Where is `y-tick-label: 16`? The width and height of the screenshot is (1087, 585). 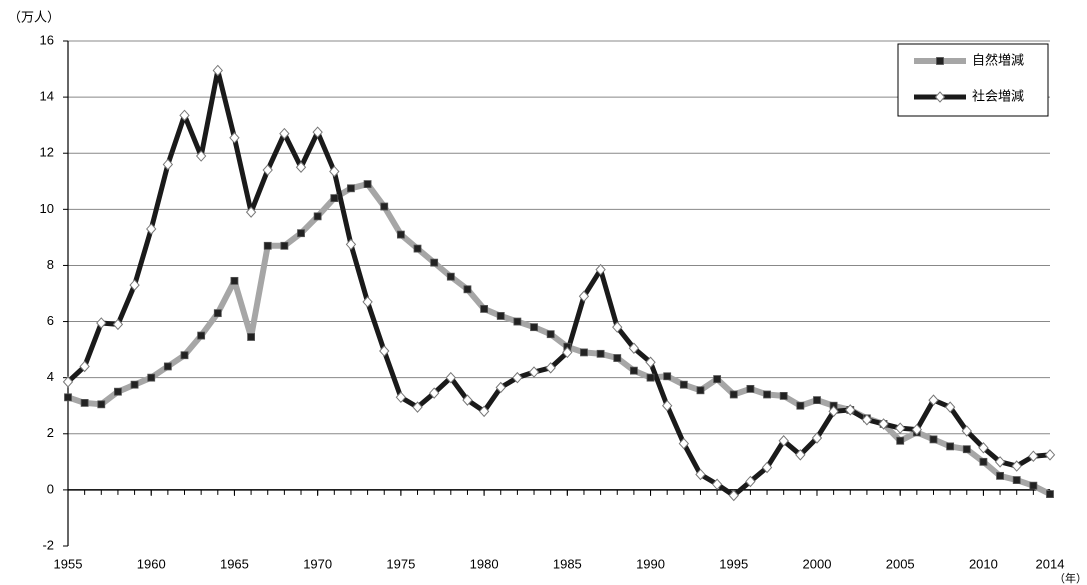
y-tick-label: 16 is located at coordinates (47, 39).